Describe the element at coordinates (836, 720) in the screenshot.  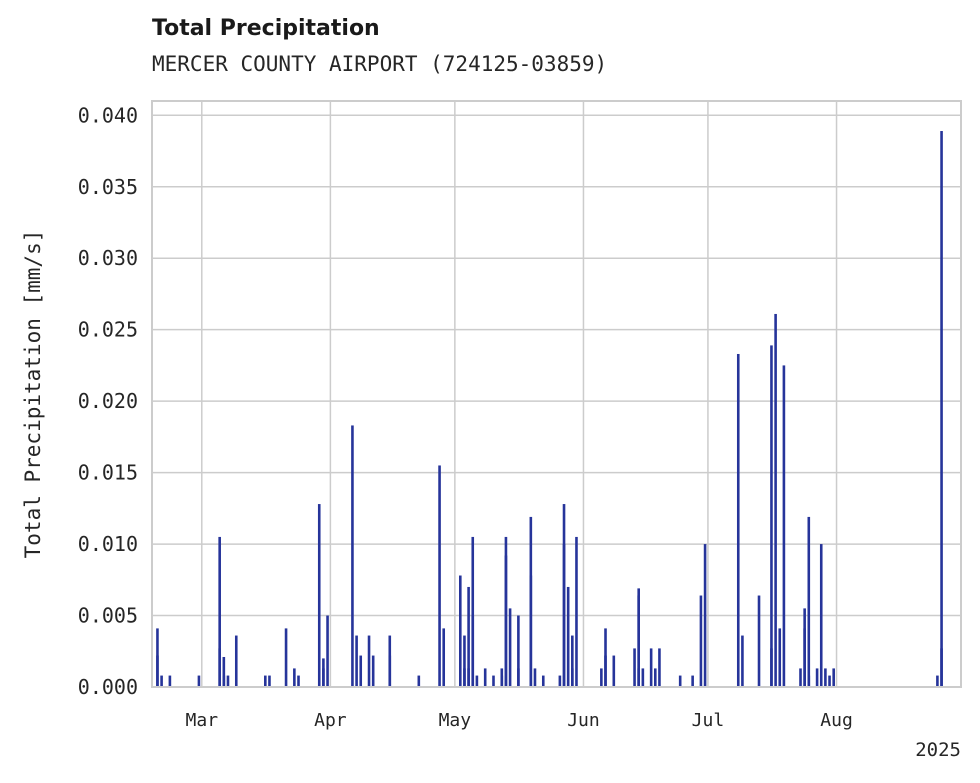
I see `x-tick-label: Aug` at that location.